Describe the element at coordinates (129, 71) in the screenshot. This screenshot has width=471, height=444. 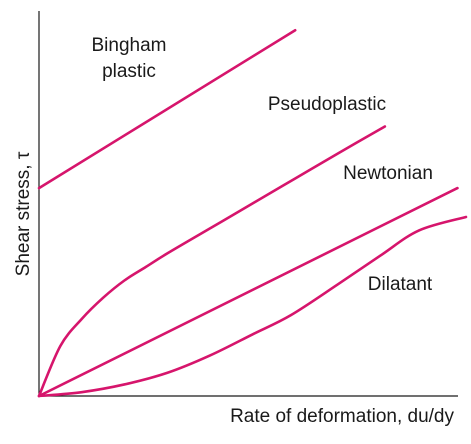
I see `series-label-line: plastic` at that location.